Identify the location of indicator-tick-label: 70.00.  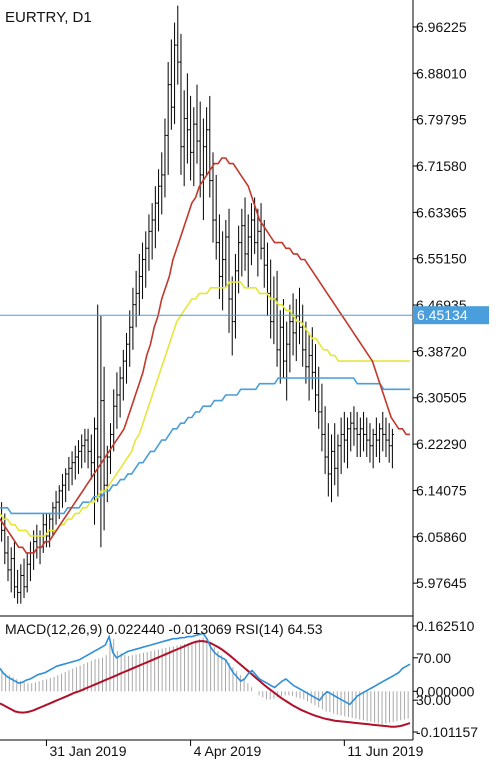
(433, 658).